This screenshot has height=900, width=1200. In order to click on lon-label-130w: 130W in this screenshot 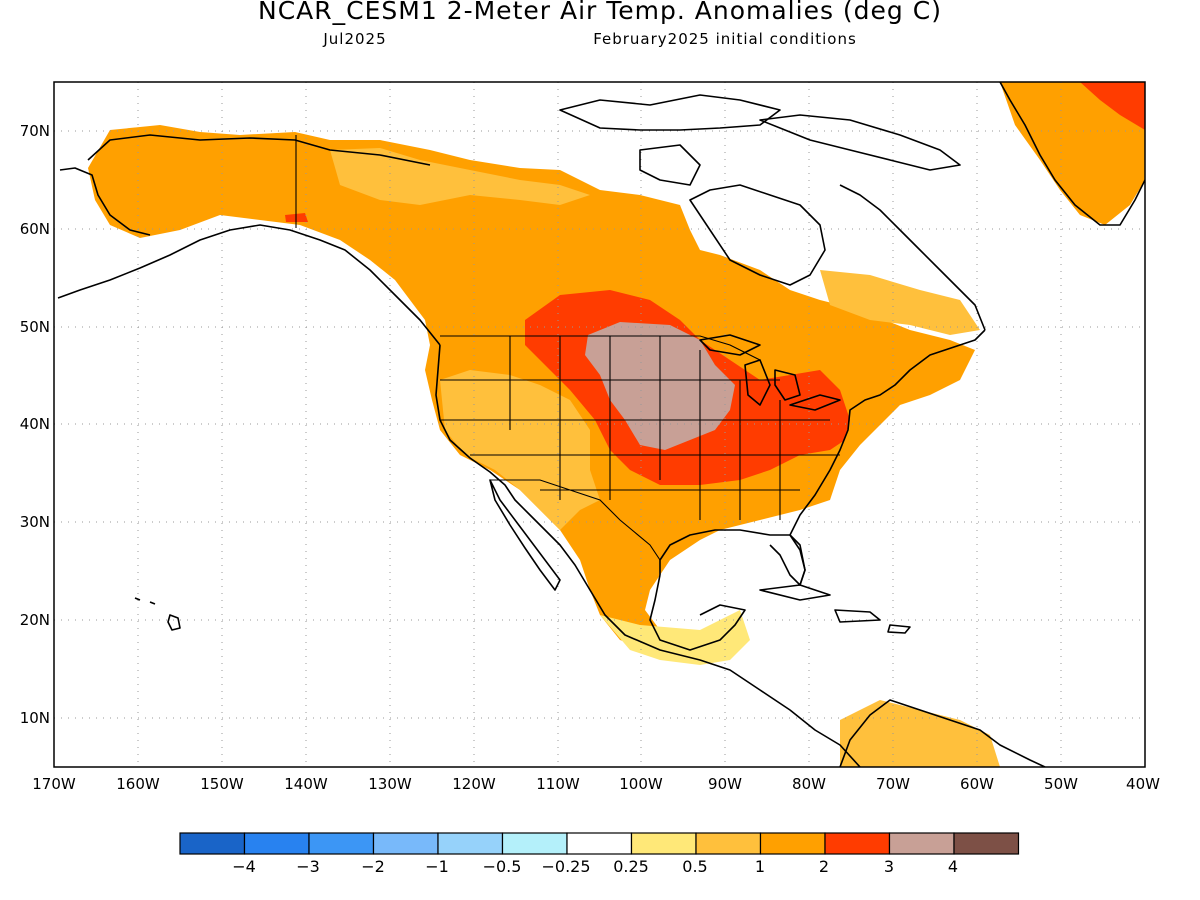, I will do `click(390, 784)`.